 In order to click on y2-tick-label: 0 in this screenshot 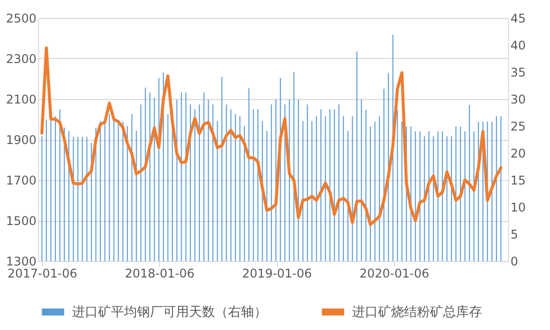, I will do `click(514, 261)`.